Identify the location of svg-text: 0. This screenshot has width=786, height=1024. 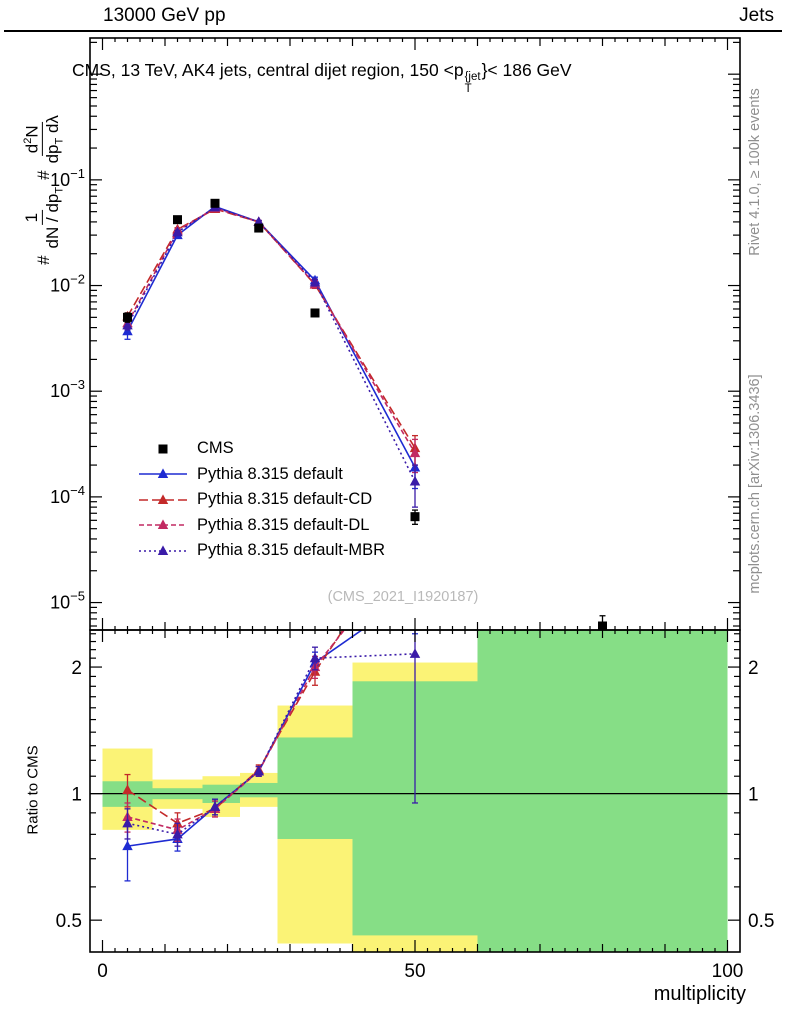
(102, 971).